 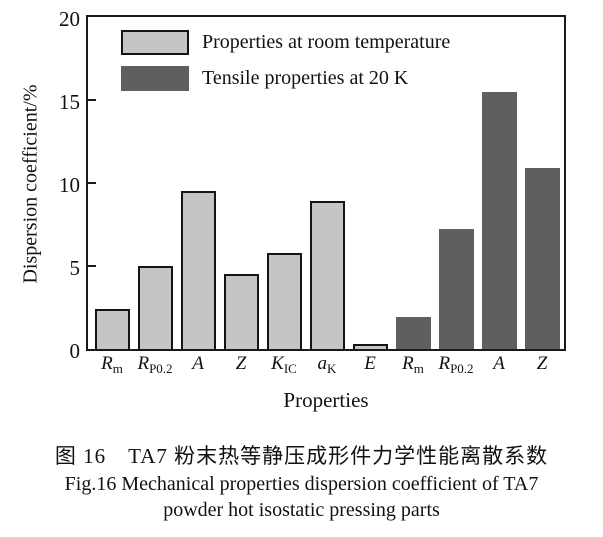 I want to click on bar-RP0.2-cryo, so click(x=456, y=289).